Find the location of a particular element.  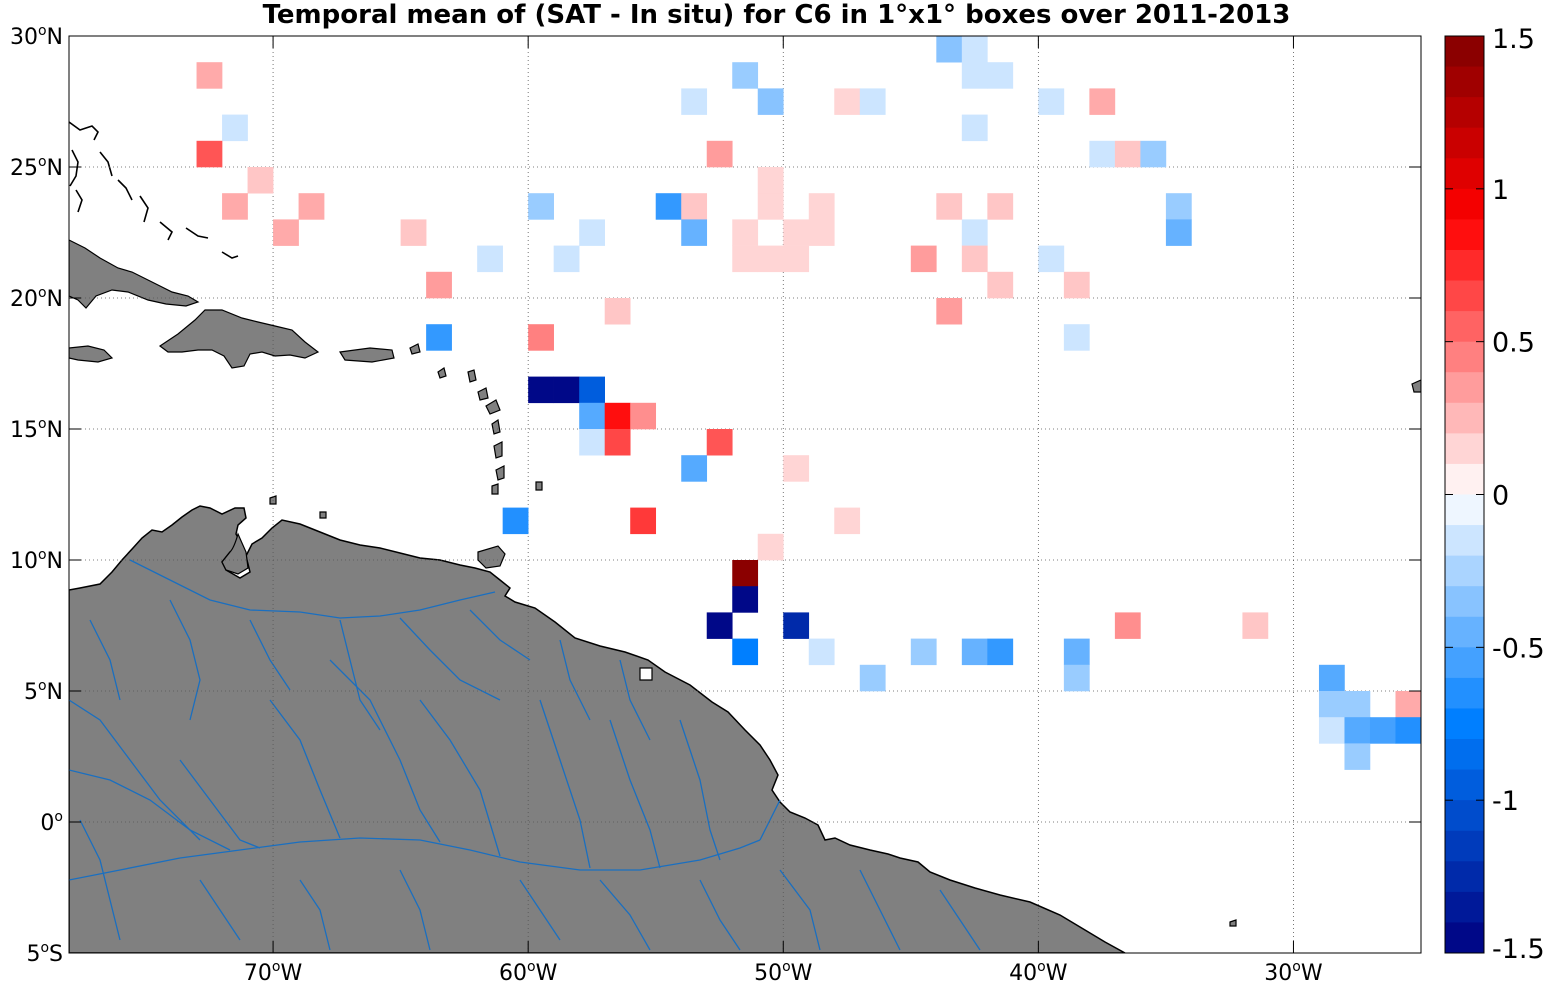

colorbar-tick-label: 0 is located at coordinates (1500, 496).